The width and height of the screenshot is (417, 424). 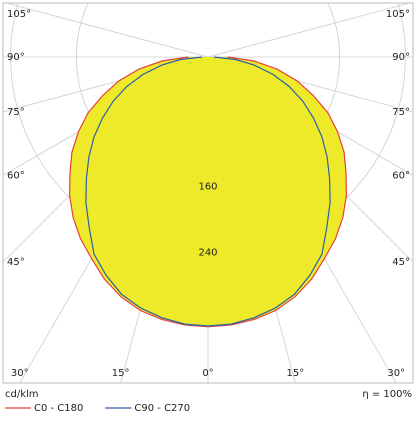 What do you see at coordinates (22, 394) in the screenshot?
I see `unit-label: cd/klm` at bounding box center [22, 394].